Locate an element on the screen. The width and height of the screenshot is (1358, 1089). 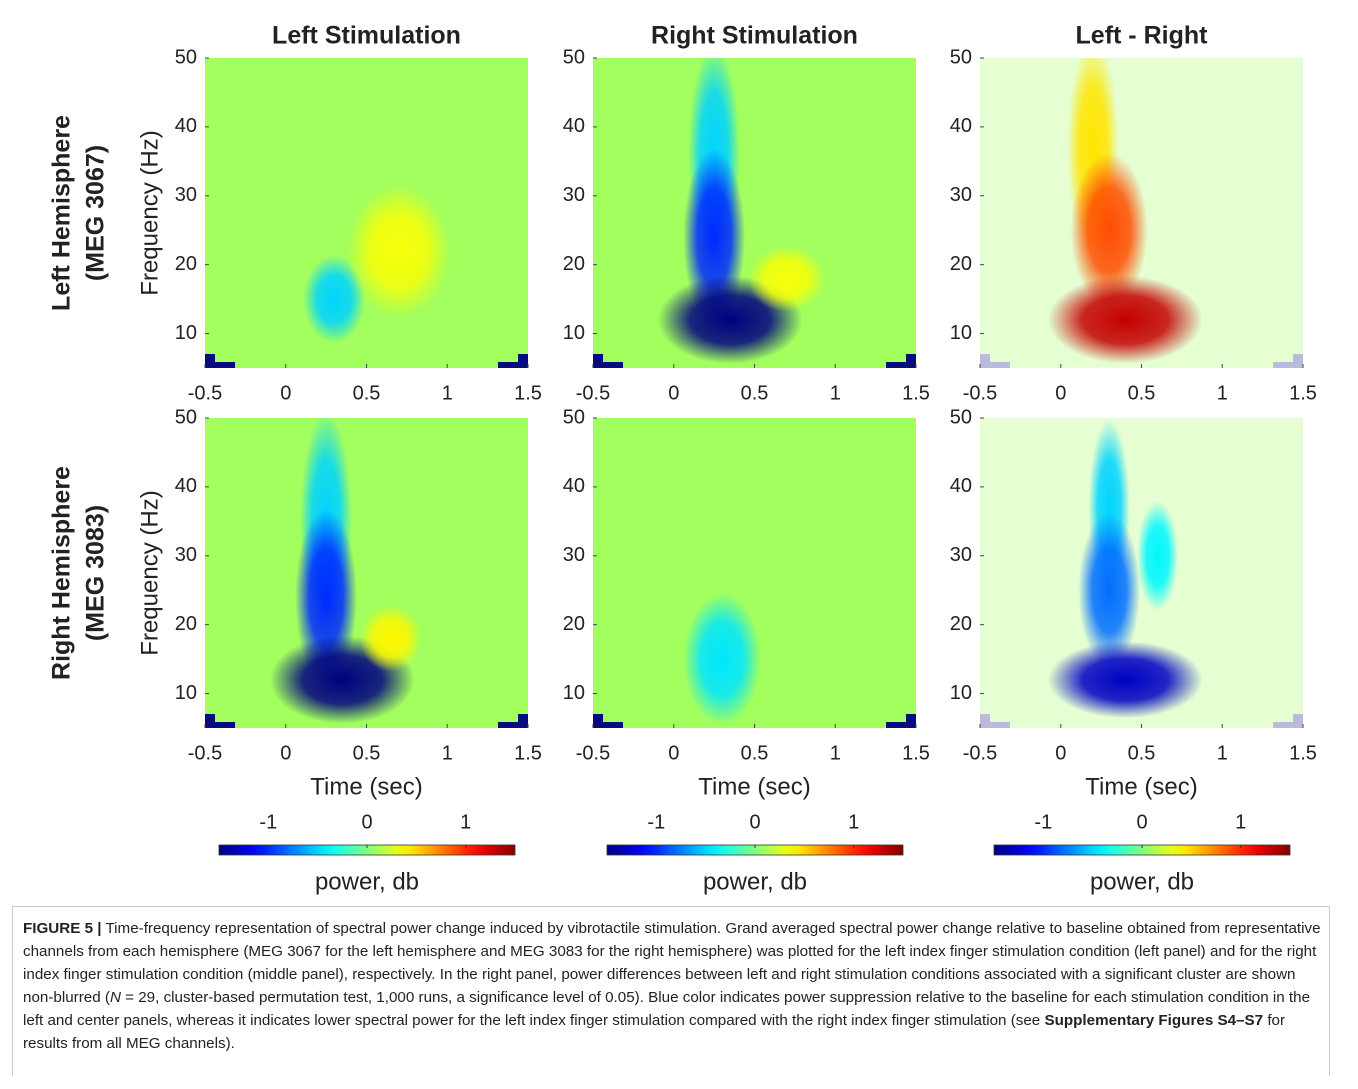
caption-text: Supplementary Figures S4–S7 is located at coordinates (1154, 1020).